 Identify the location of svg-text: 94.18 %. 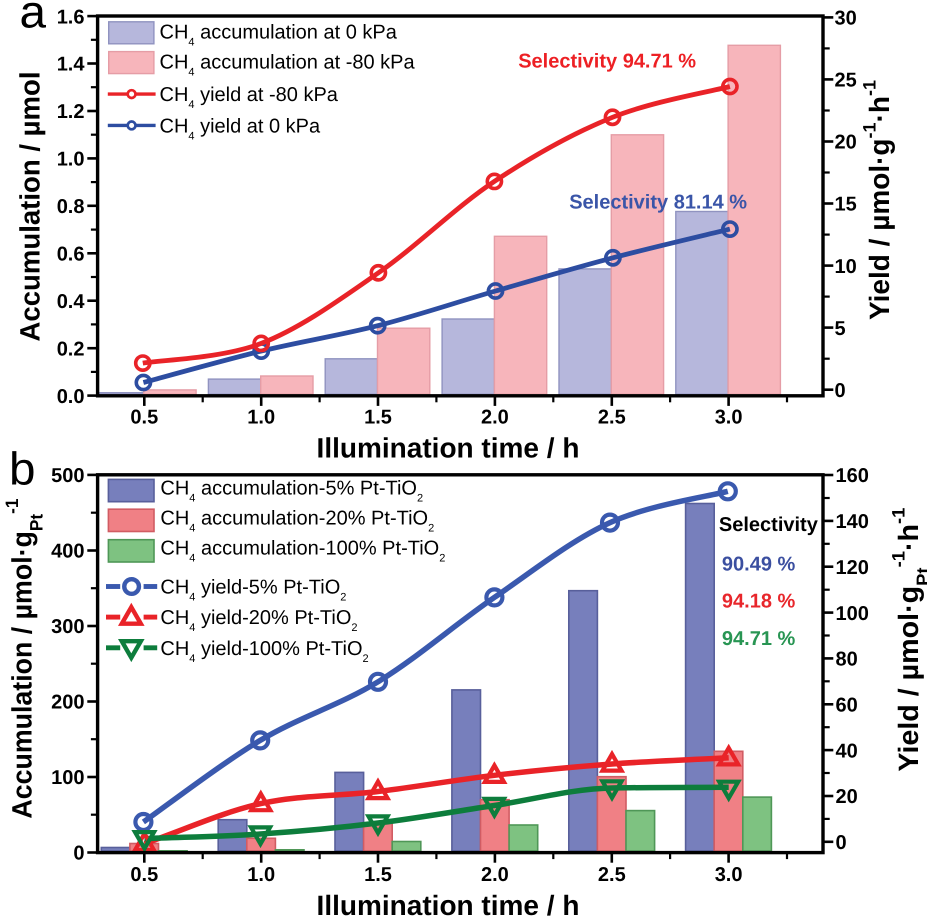
(759, 602).